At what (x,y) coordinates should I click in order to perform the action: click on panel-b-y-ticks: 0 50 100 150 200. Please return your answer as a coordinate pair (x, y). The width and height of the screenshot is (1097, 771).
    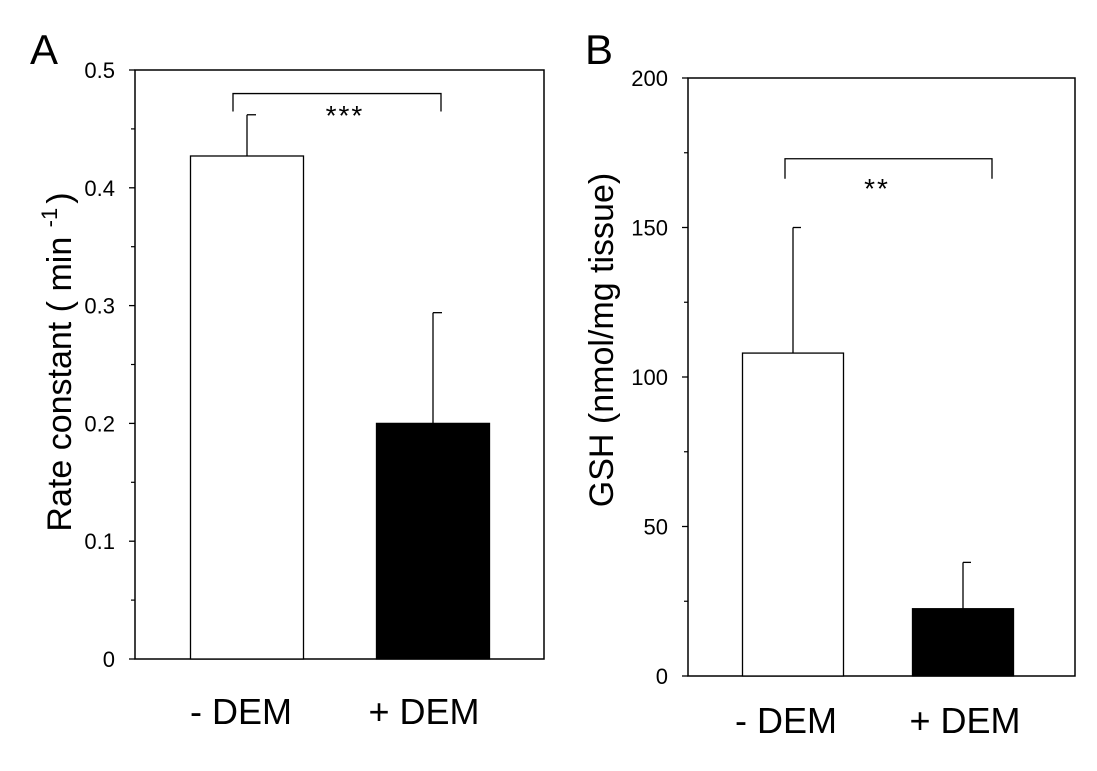
    Looking at the image, I should click on (659, 377).